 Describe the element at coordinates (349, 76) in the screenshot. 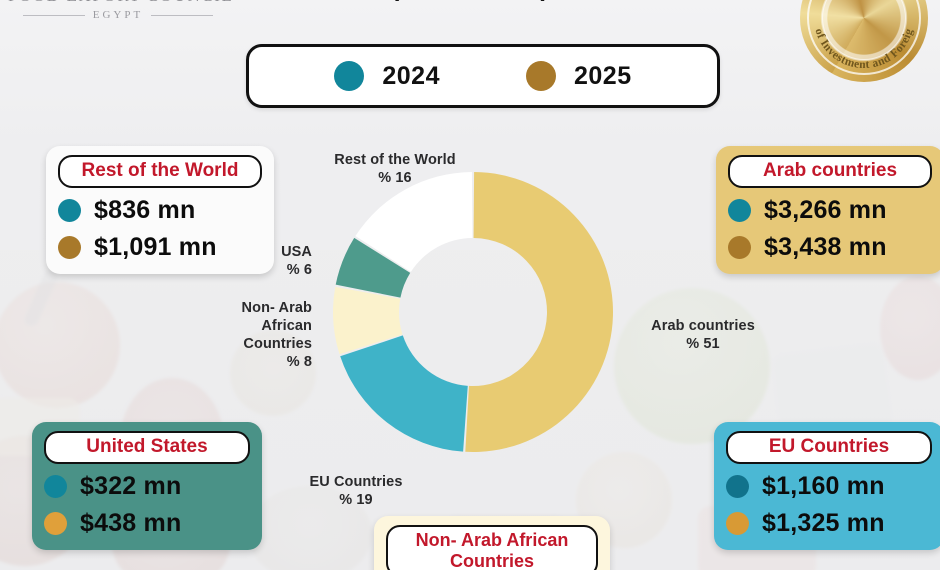

I see `legend-dot-icon-2024` at that location.